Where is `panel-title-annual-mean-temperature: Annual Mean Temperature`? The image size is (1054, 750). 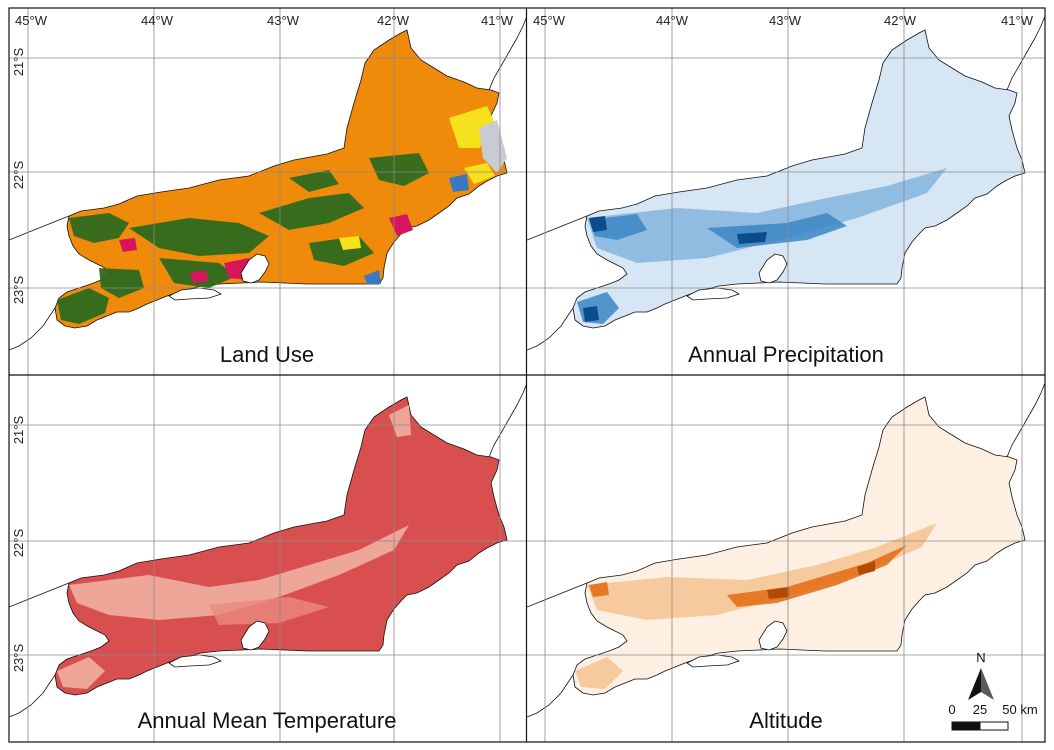
panel-title-annual-mean-temperature: Annual Mean Temperature is located at coordinates (267, 720).